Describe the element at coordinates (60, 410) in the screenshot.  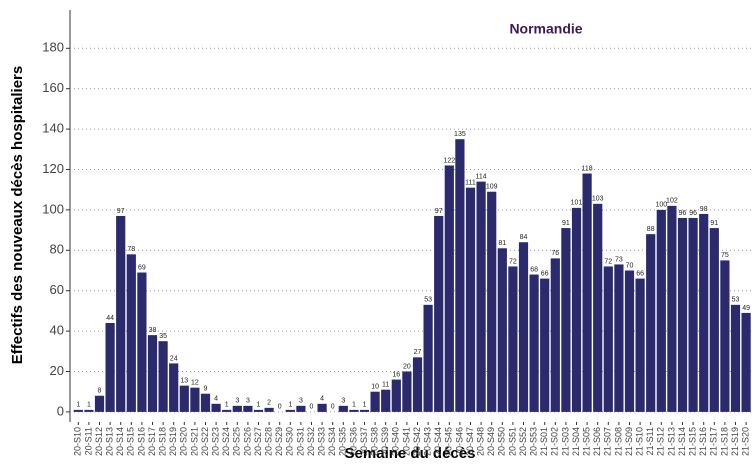
I see `y-tick-label: 0` at that location.